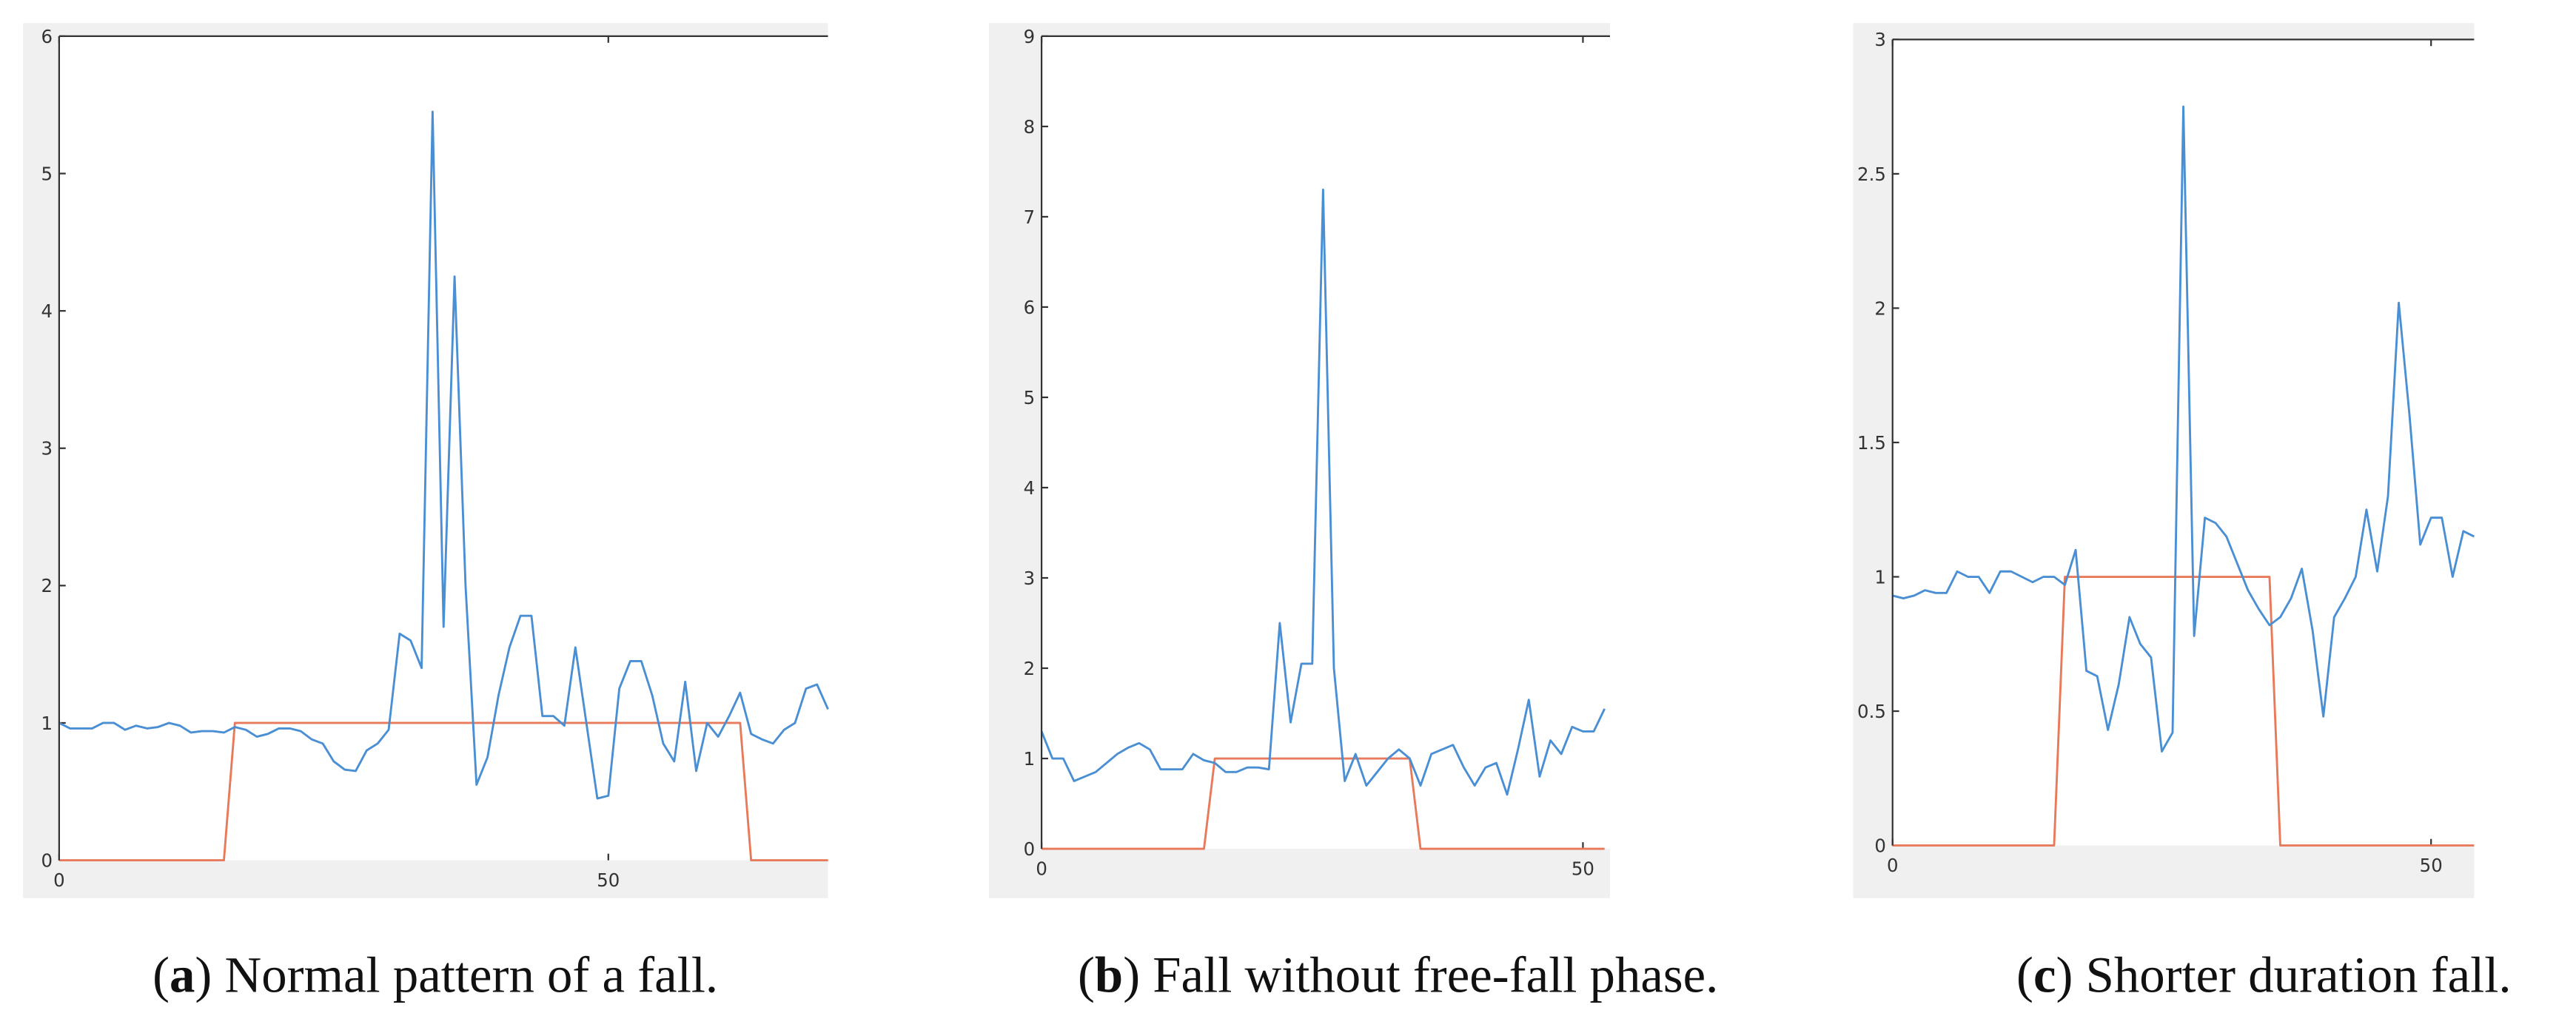  What do you see at coordinates (1420, 974) in the screenshot?
I see `caption-text: ) Fall without free-fall phase.` at bounding box center [1420, 974].